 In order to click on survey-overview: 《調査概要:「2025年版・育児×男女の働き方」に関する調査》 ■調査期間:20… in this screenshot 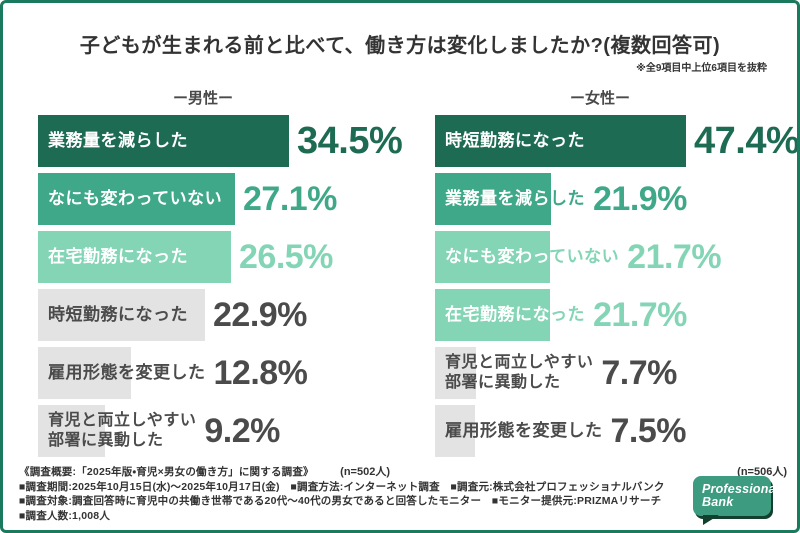, I will do `click(348, 494)`.